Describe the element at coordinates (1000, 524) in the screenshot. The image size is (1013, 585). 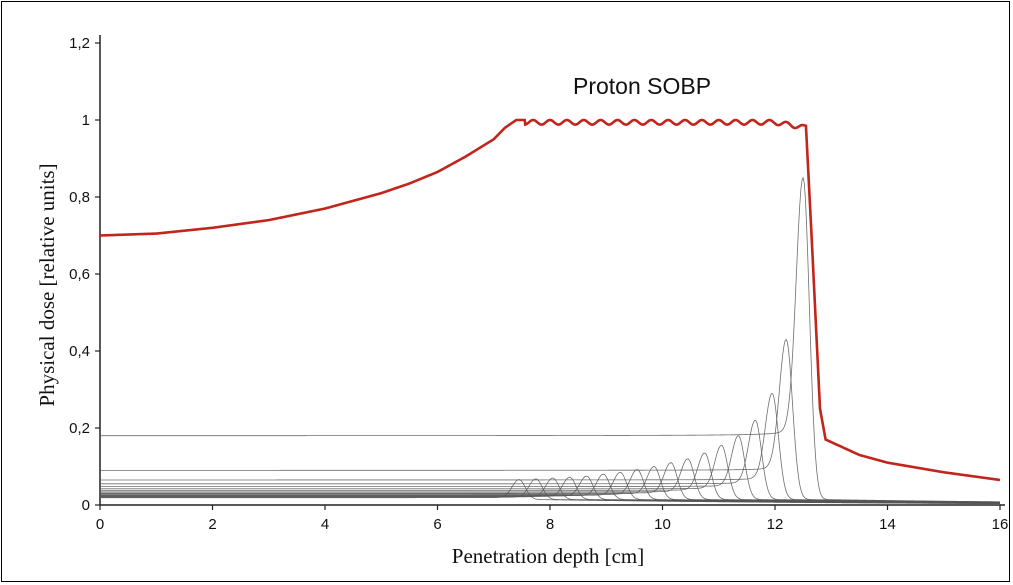
I see `x-tick-label: 16` at that location.